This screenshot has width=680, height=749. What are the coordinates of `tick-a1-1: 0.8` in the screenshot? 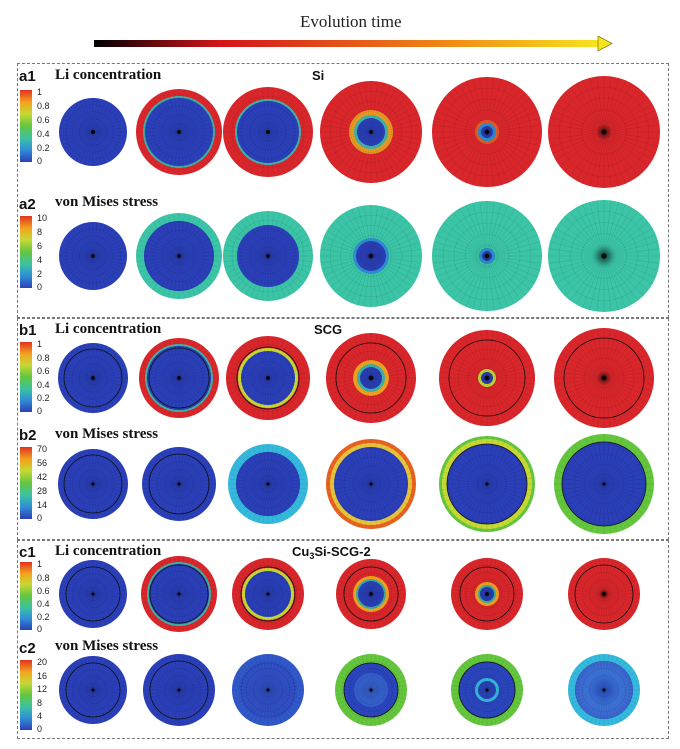 It's located at (43, 106).